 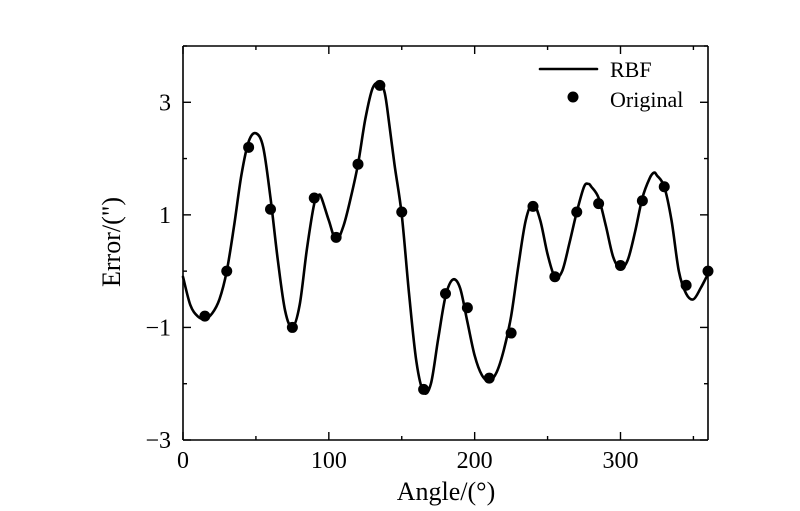 What do you see at coordinates (165, 103) in the screenshot?
I see `y-tick-label: 3` at bounding box center [165, 103].